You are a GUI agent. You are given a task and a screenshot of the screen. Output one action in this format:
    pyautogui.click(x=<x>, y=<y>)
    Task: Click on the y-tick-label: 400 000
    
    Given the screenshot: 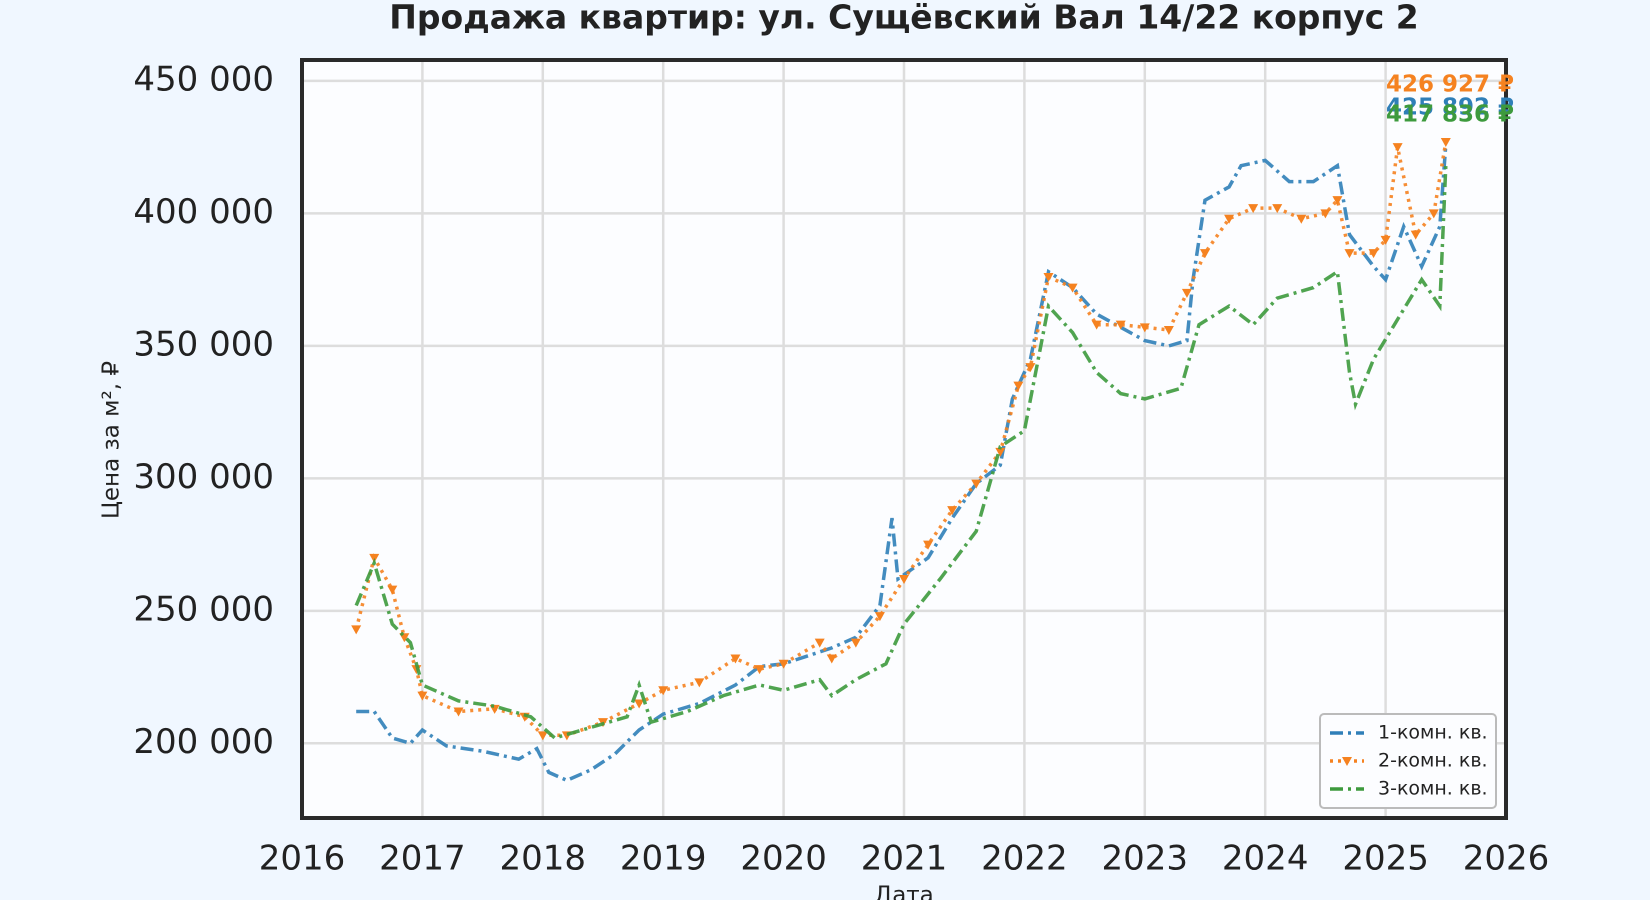 What is the action you would take?
    pyautogui.click(x=203, y=212)
    